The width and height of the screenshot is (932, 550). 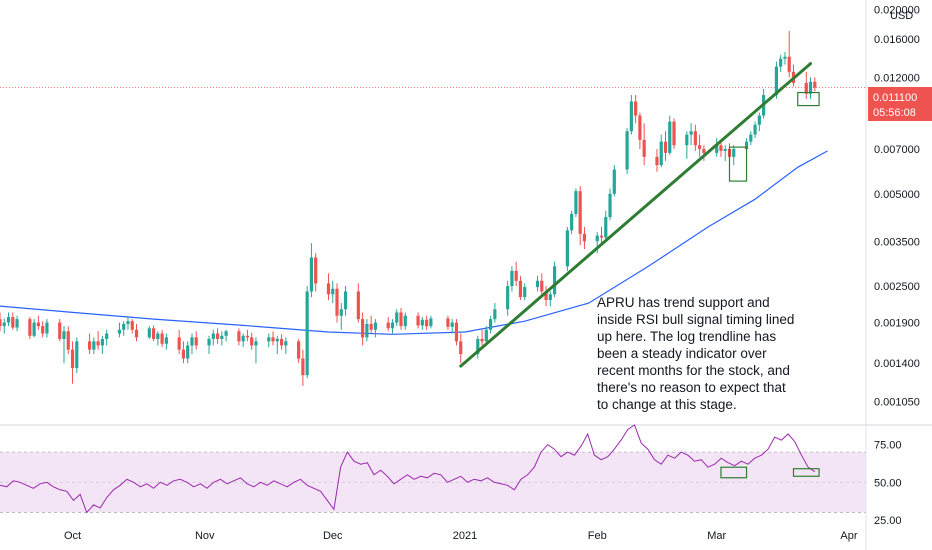 What do you see at coordinates (895, 98) in the screenshot?
I see `last-price-value: 0.011100` at bounding box center [895, 98].